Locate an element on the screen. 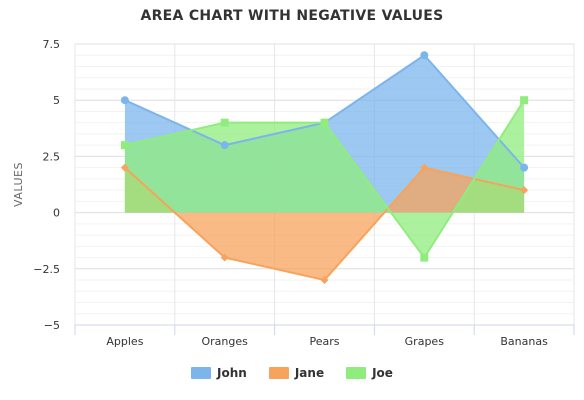 The image size is (584, 400). legend-label-jane: Jane is located at coordinates (309, 373).